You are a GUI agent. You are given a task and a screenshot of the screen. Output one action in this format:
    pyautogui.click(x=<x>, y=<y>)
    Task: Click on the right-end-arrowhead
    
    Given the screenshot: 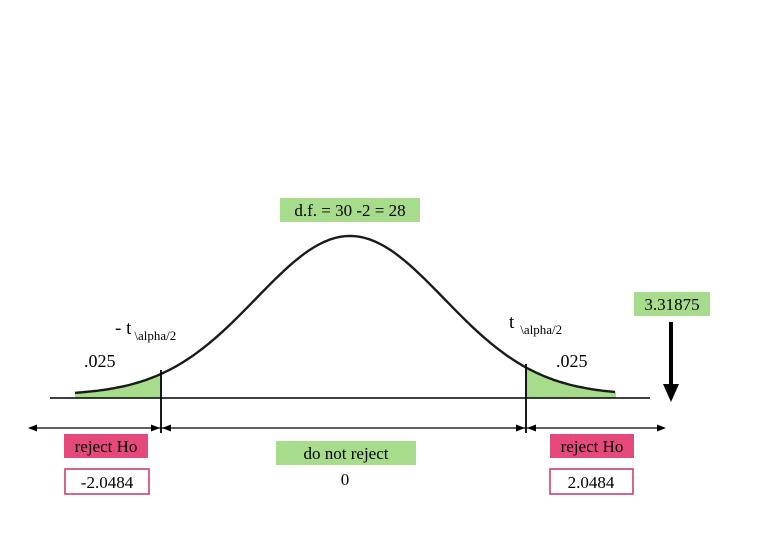 What is the action you would take?
    pyautogui.click(x=661, y=428)
    